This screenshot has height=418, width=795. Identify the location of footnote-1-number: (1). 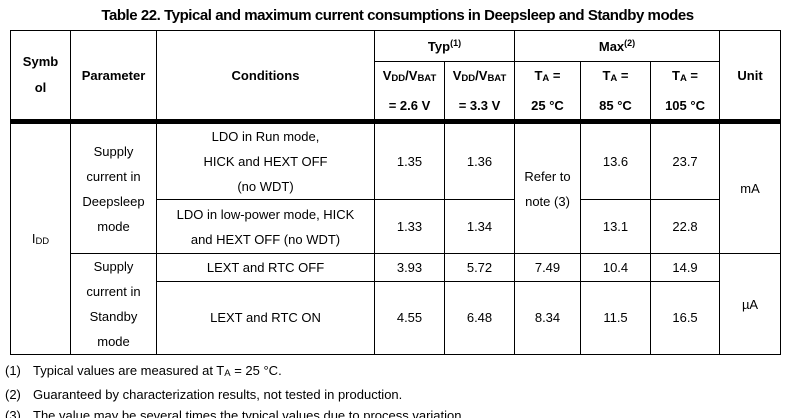
(13, 370).